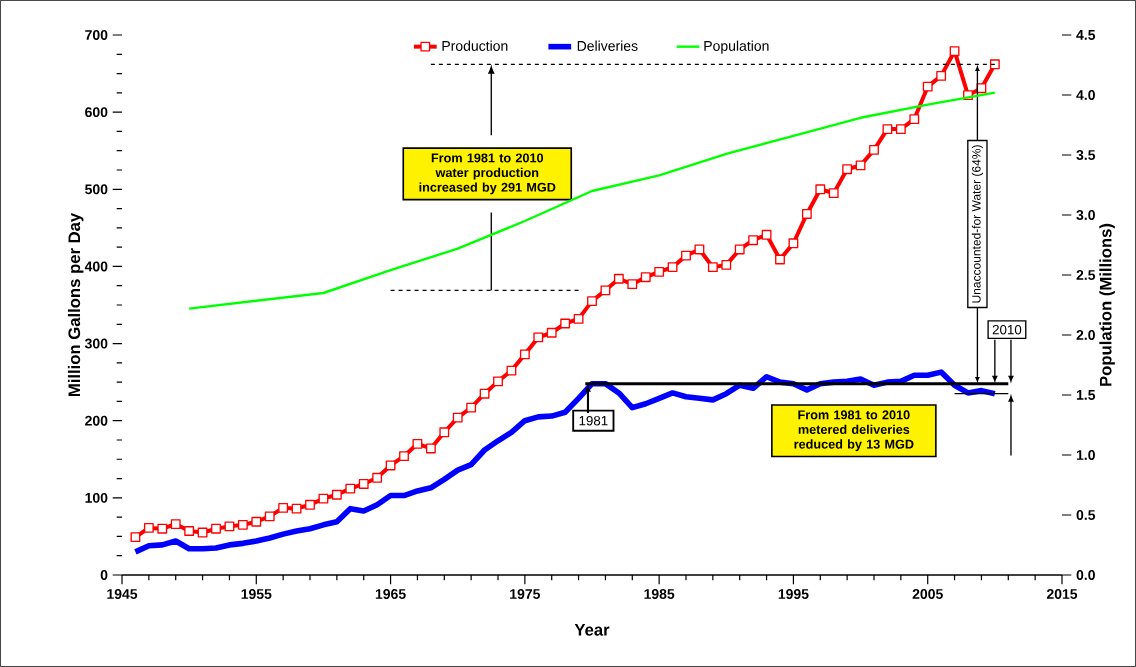 Image resolution: width=1136 pixels, height=667 pixels. Describe the element at coordinates (1086, 275) in the screenshot. I see `y2-tick-label: 2.5` at that location.